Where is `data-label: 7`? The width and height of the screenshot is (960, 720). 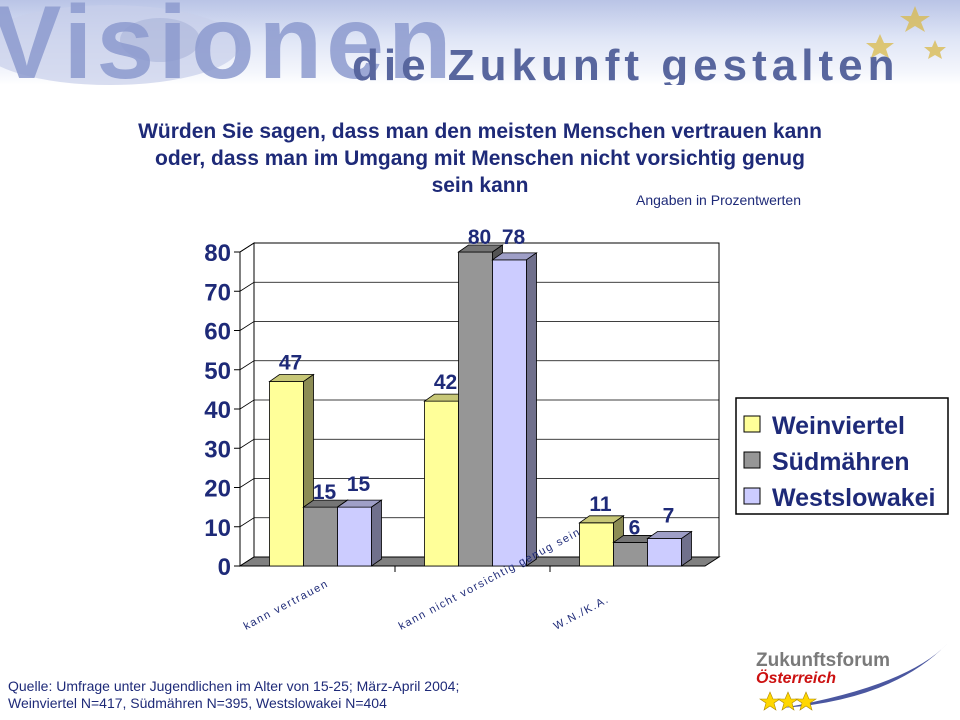
data-label: 7 is located at coordinates (669, 516).